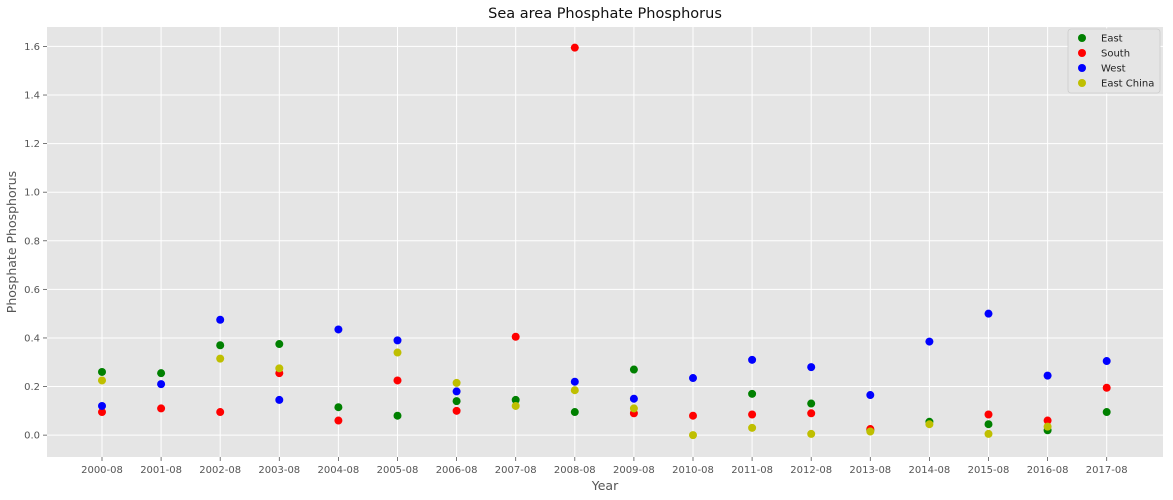 This screenshot has width=1173, height=500. Describe the element at coordinates (989, 470) in the screenshot. I see `x-tick-label: 2015-08` at that location.